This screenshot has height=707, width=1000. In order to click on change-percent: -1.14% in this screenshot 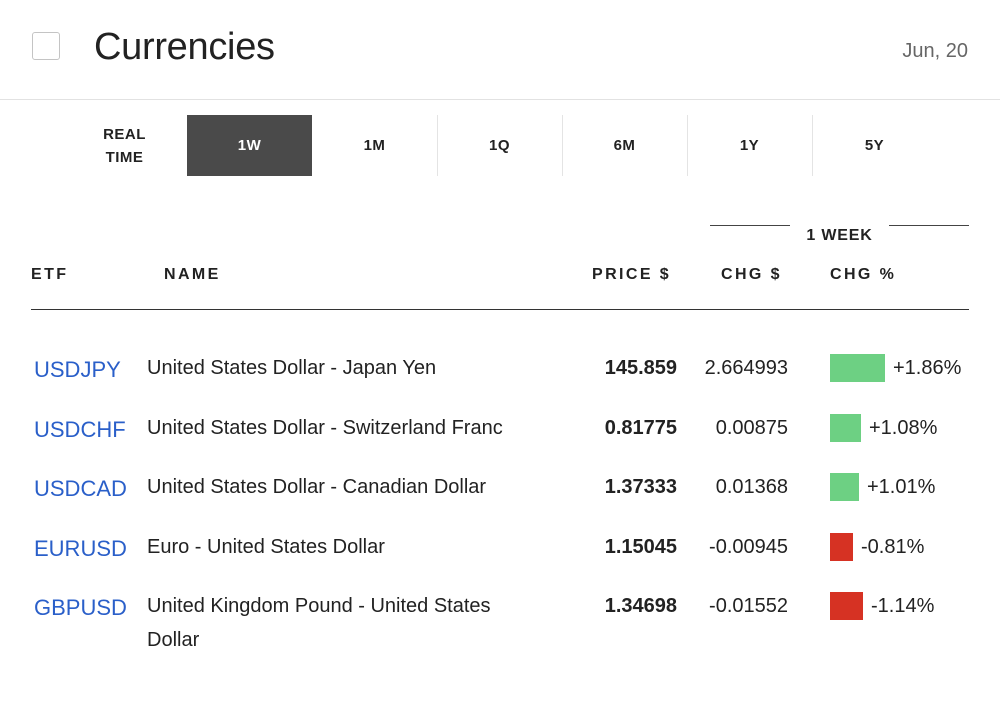, I will do `click(903, 606)`.